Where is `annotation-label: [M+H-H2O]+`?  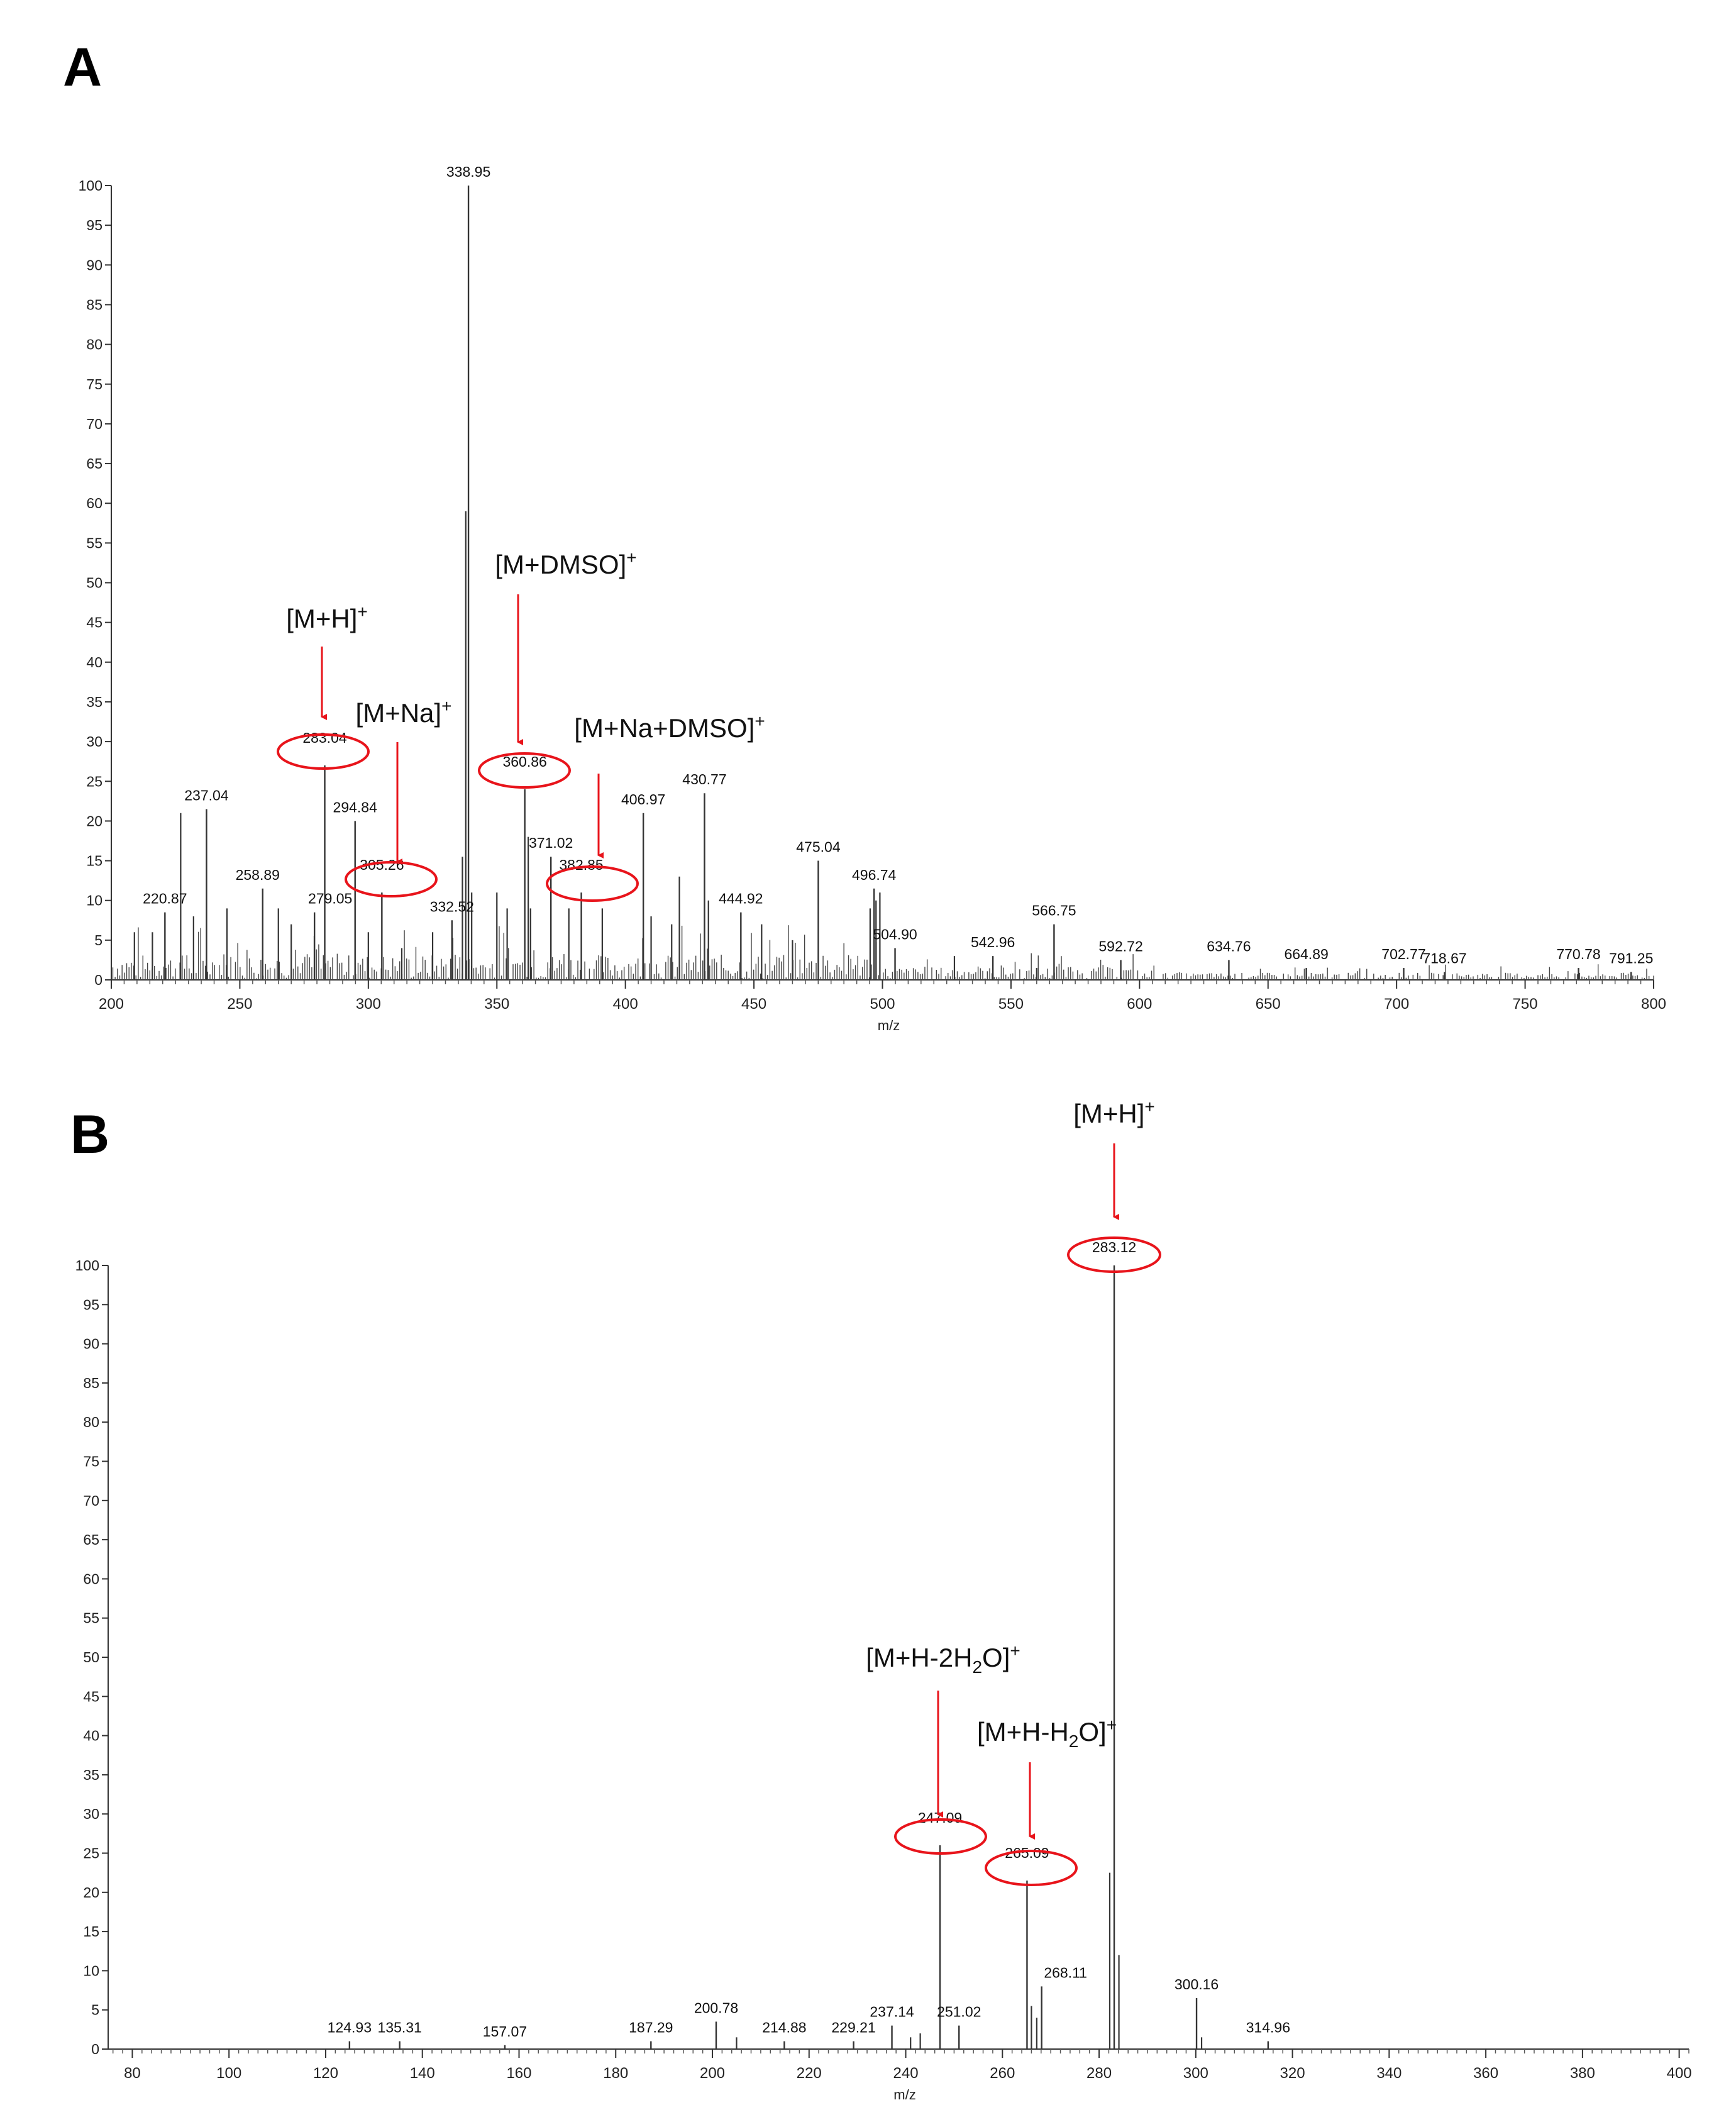 annotation-label: [M+H-H2O]+ is located at coordinates (1047, 1733).